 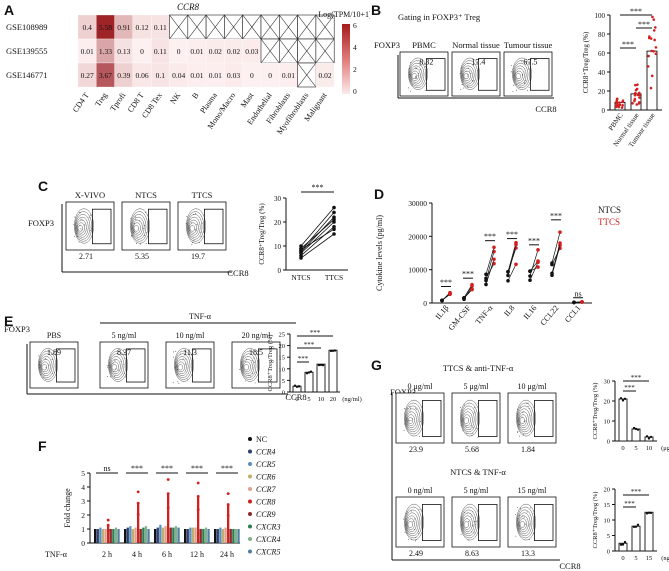 What do you see at coordinates (266, 464) in the screenshot?
I see `legend-label: CCR5` at bounding box center [266, 464].